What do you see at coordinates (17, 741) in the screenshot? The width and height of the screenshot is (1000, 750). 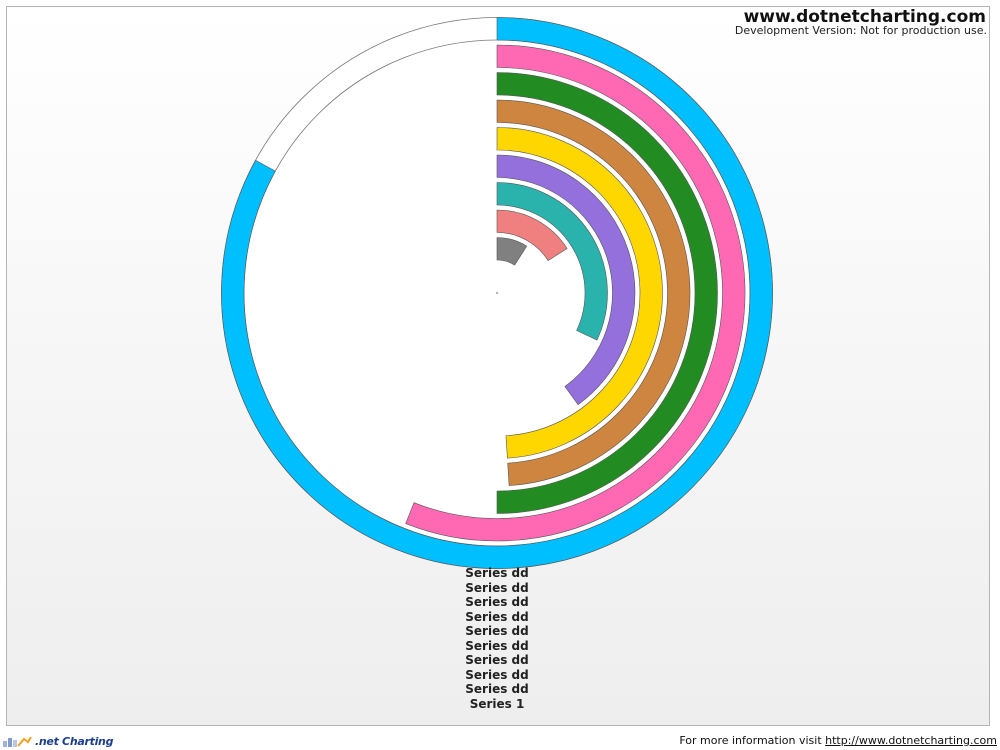 I see `logo-chart-icon` at bounding box center [17, 741].